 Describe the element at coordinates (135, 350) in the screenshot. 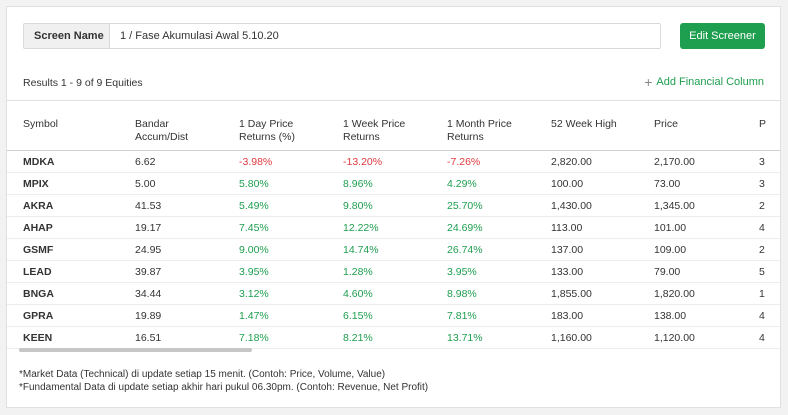

I see `horizontal-scrollbar` at that location.